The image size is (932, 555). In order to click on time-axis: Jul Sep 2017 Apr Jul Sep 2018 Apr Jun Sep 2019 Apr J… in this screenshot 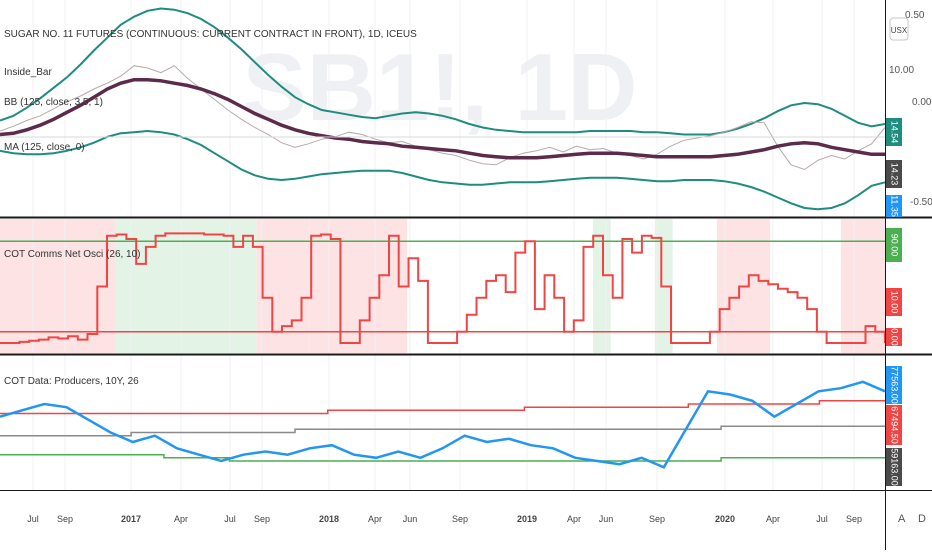, I will do `click(444, 519)`.